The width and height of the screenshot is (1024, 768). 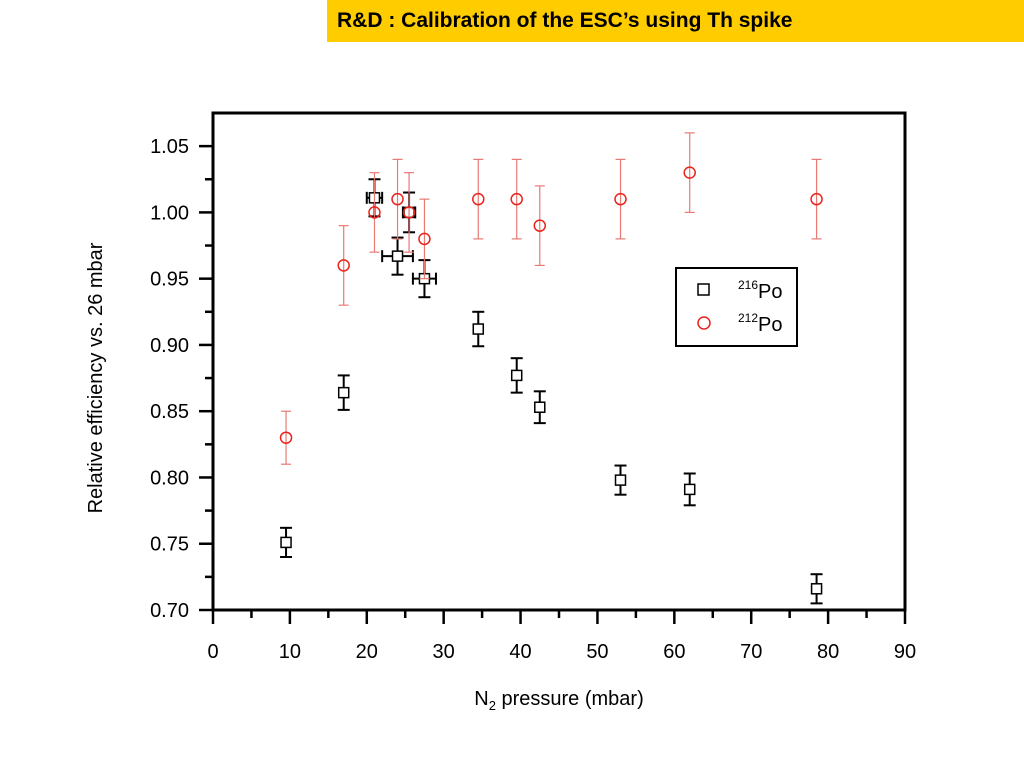 I want to click on x-tick-label: 90, so click(x=905, y=652).